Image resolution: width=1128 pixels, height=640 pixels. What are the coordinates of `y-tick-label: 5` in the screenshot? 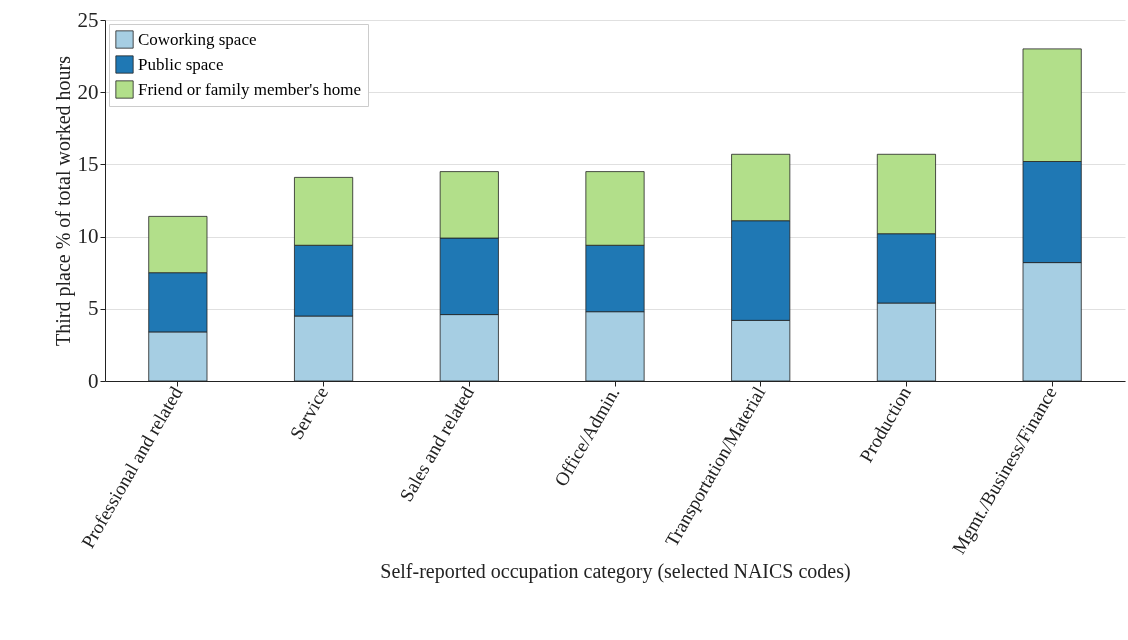 It's located at (93, 308).